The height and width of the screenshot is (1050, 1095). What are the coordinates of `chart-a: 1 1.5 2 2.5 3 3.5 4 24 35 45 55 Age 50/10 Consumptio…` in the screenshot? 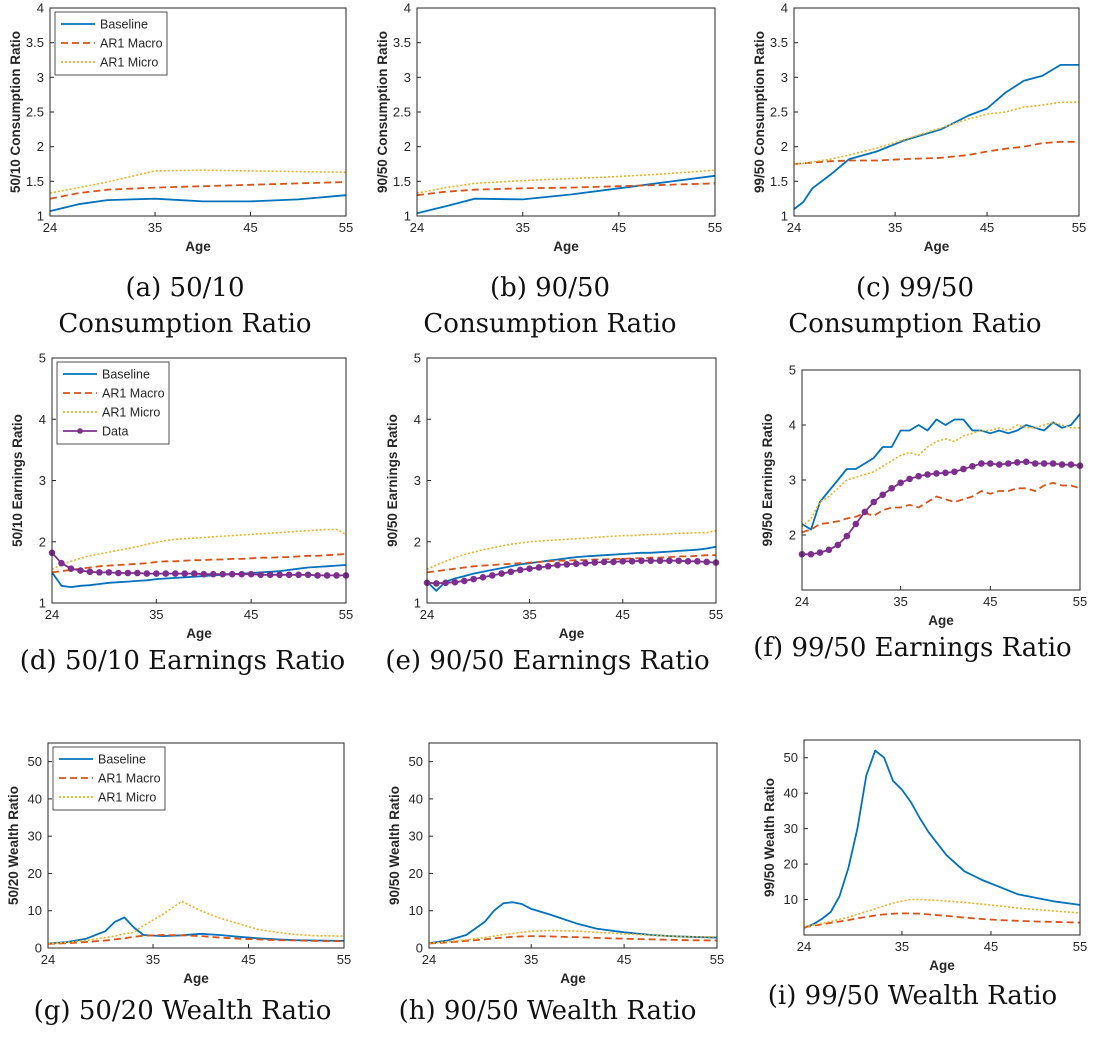 It's located at (180, 128).